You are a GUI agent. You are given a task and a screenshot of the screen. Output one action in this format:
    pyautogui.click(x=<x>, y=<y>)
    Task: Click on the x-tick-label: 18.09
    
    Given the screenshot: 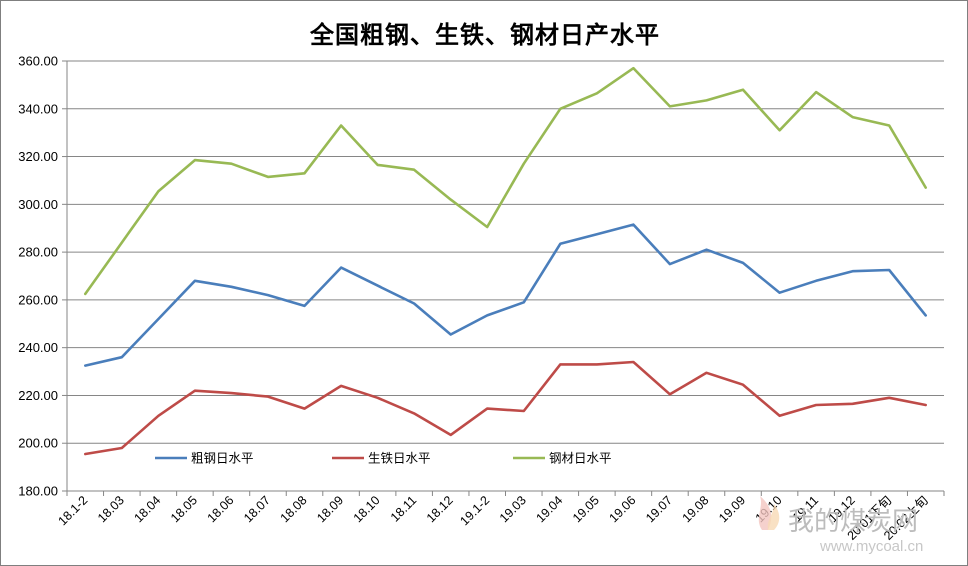 What is the action you would take?
    pyautogui.click(x=330, y=509)
    